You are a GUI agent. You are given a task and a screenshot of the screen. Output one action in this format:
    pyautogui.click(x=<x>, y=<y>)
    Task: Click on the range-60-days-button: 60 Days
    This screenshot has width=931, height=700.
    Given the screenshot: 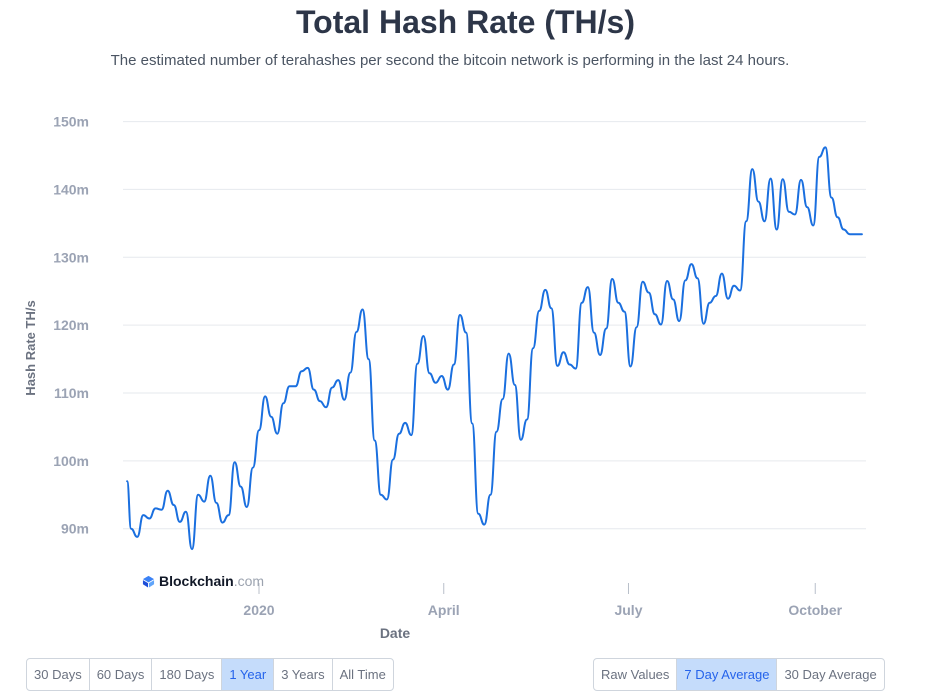 What is the action you would take?
    pyautogui.click(x=121, y=674)
    